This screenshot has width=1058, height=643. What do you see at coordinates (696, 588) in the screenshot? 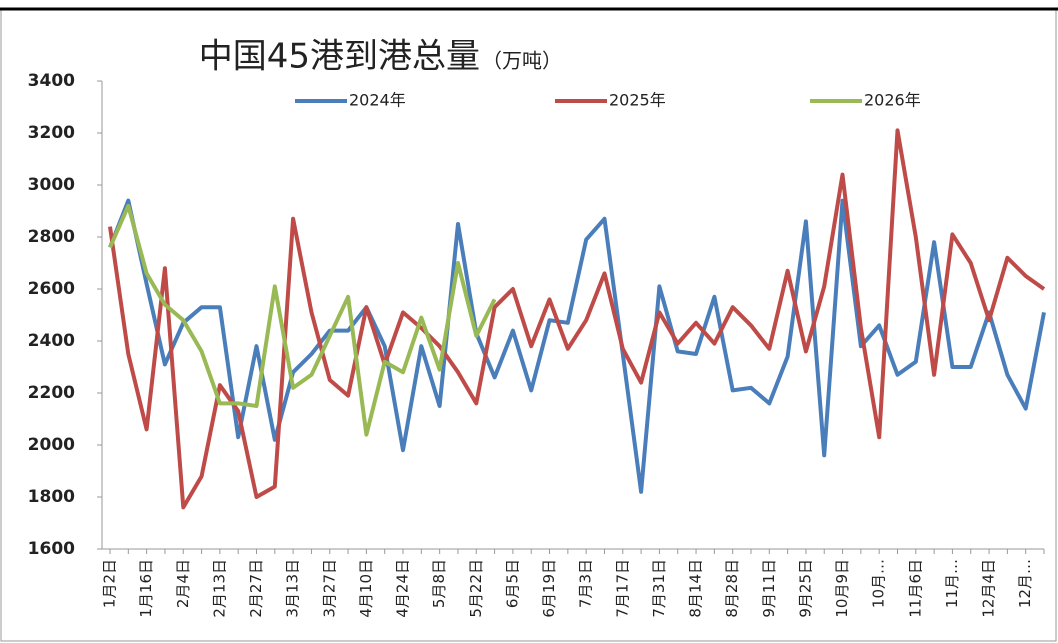
I see `x-tick-label: 8月14日` at bounding box center [696, 588].